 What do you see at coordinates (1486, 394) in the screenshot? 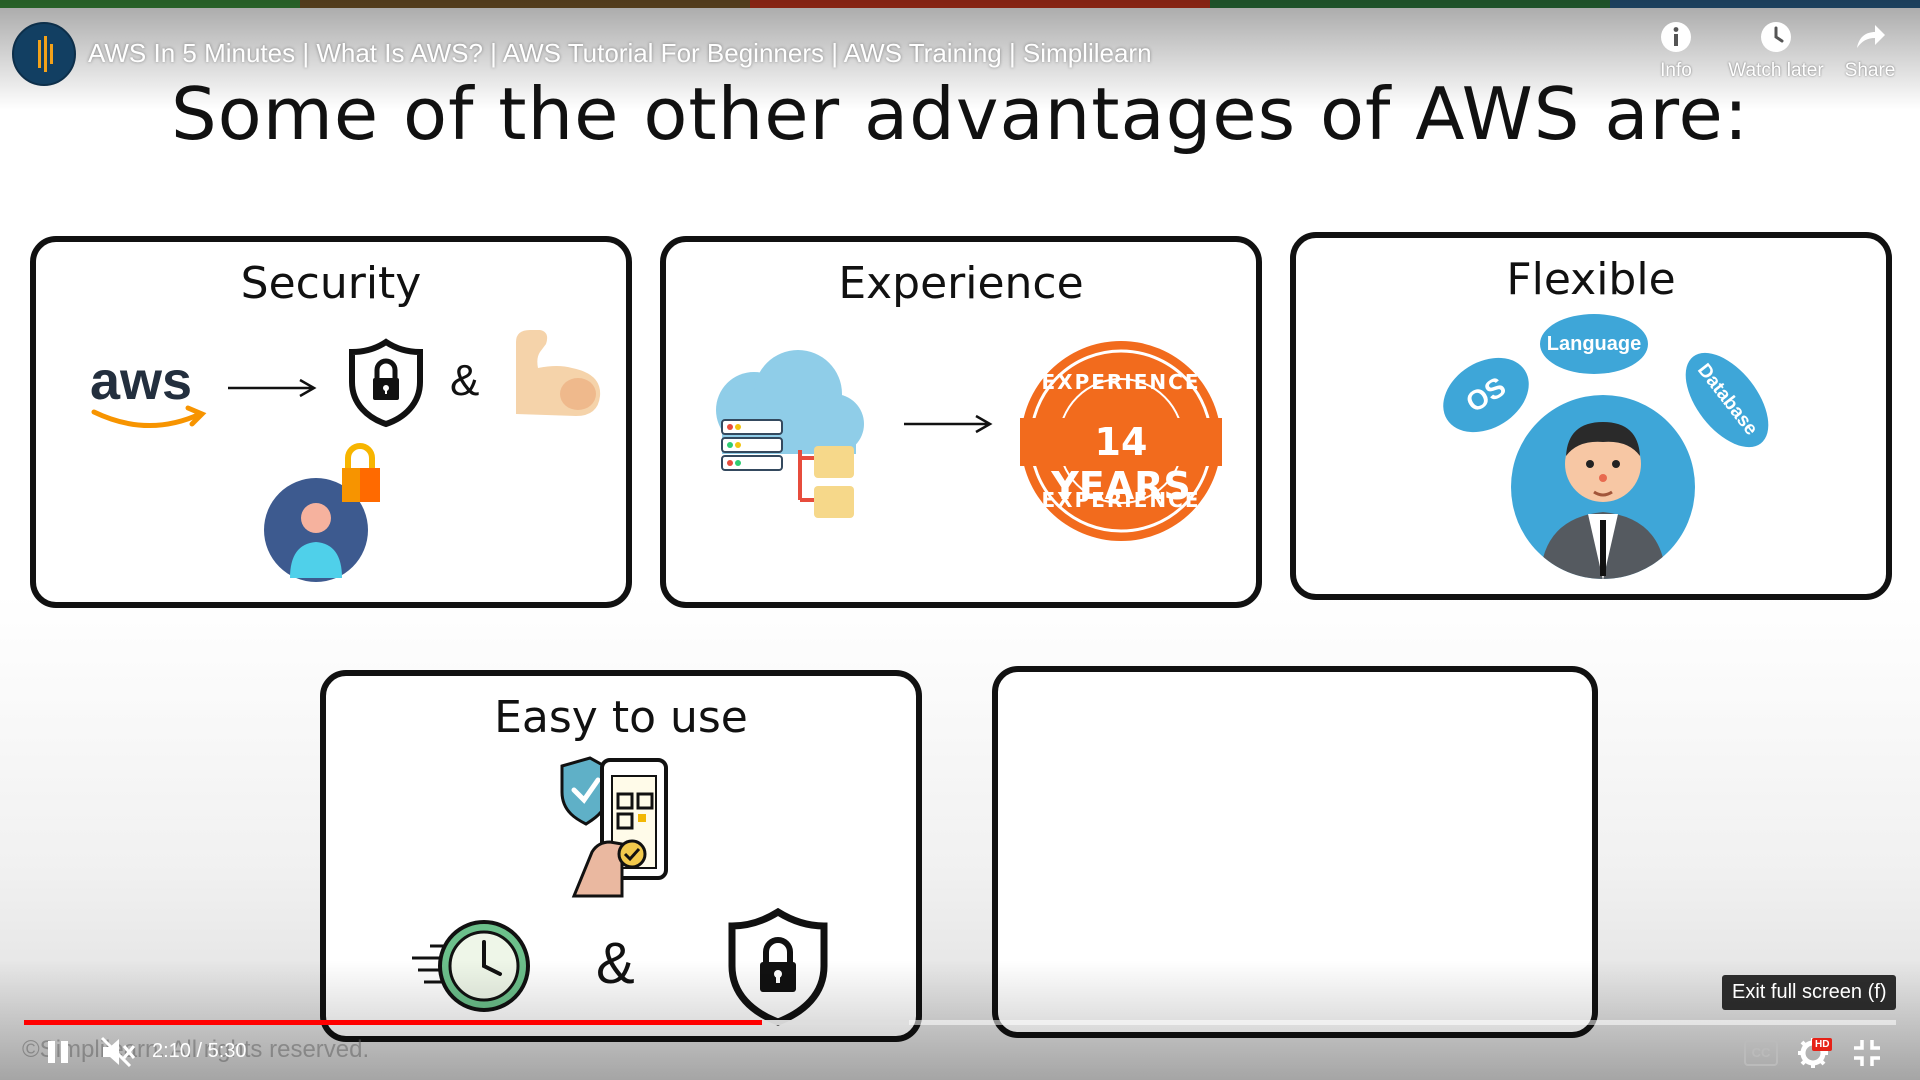
I see `bubble-os-label: OS` at bounding box center [1486, 394].